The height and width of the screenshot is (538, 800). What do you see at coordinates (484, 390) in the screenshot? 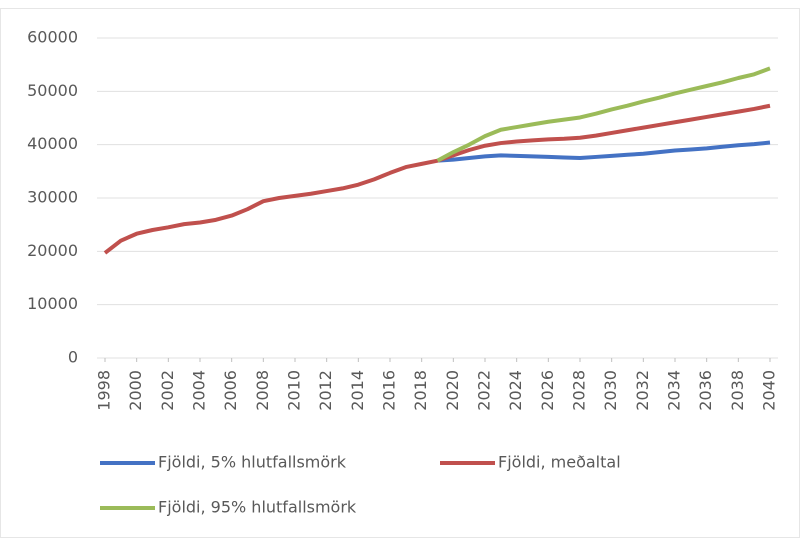
I see `x-tick-label: 2022` at bounding box center [484, 390].